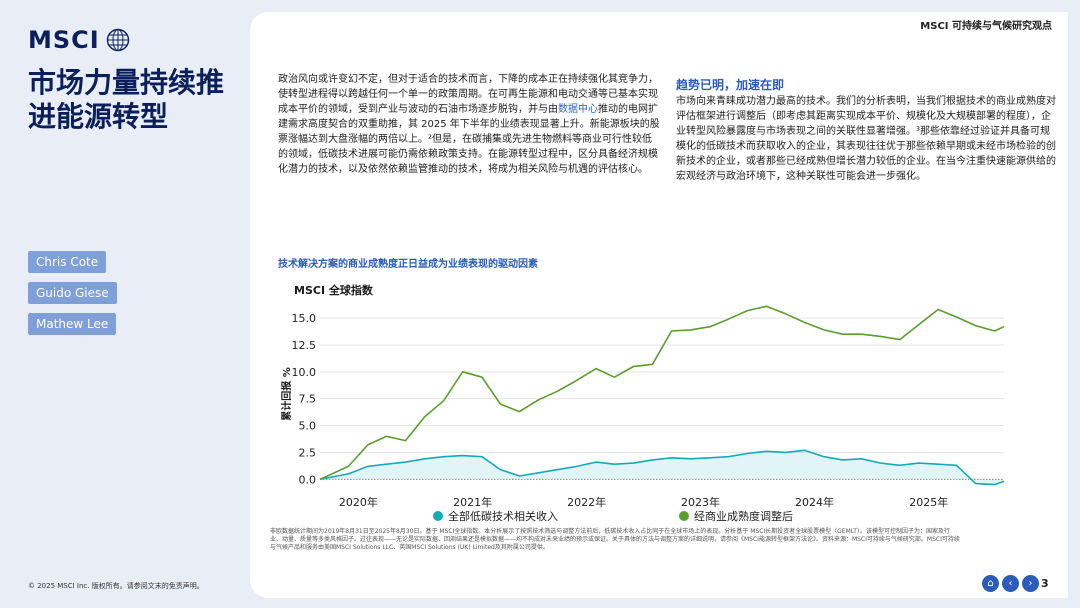 The height and width of the screenshot is (608, 1080). I want to click on msci-logo: MSCI, so click(79, 40).